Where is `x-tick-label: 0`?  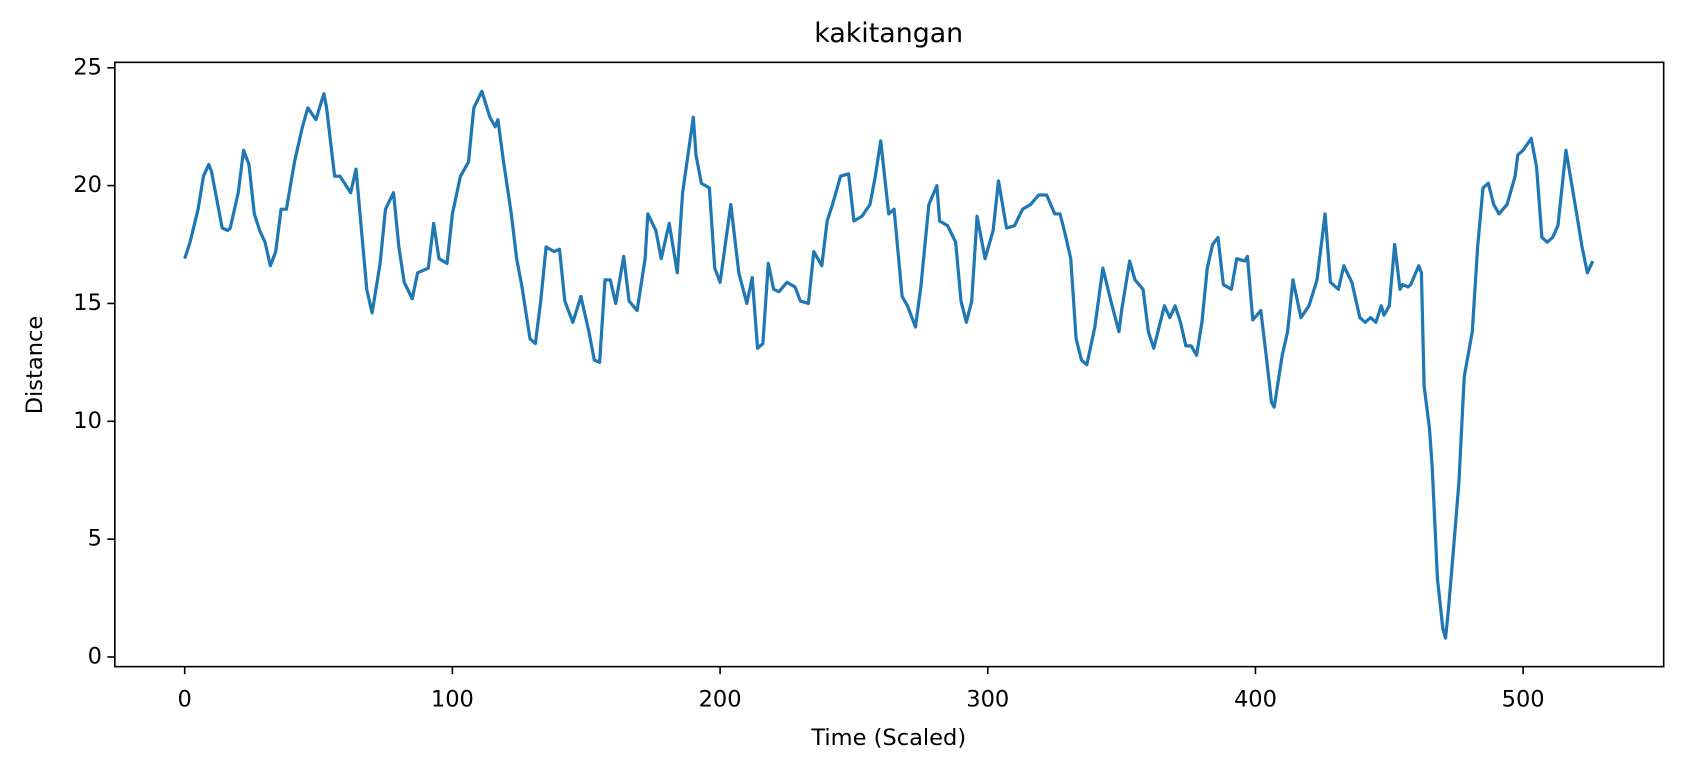
x-tick-label: 0 is located at coordinates (185, 699).